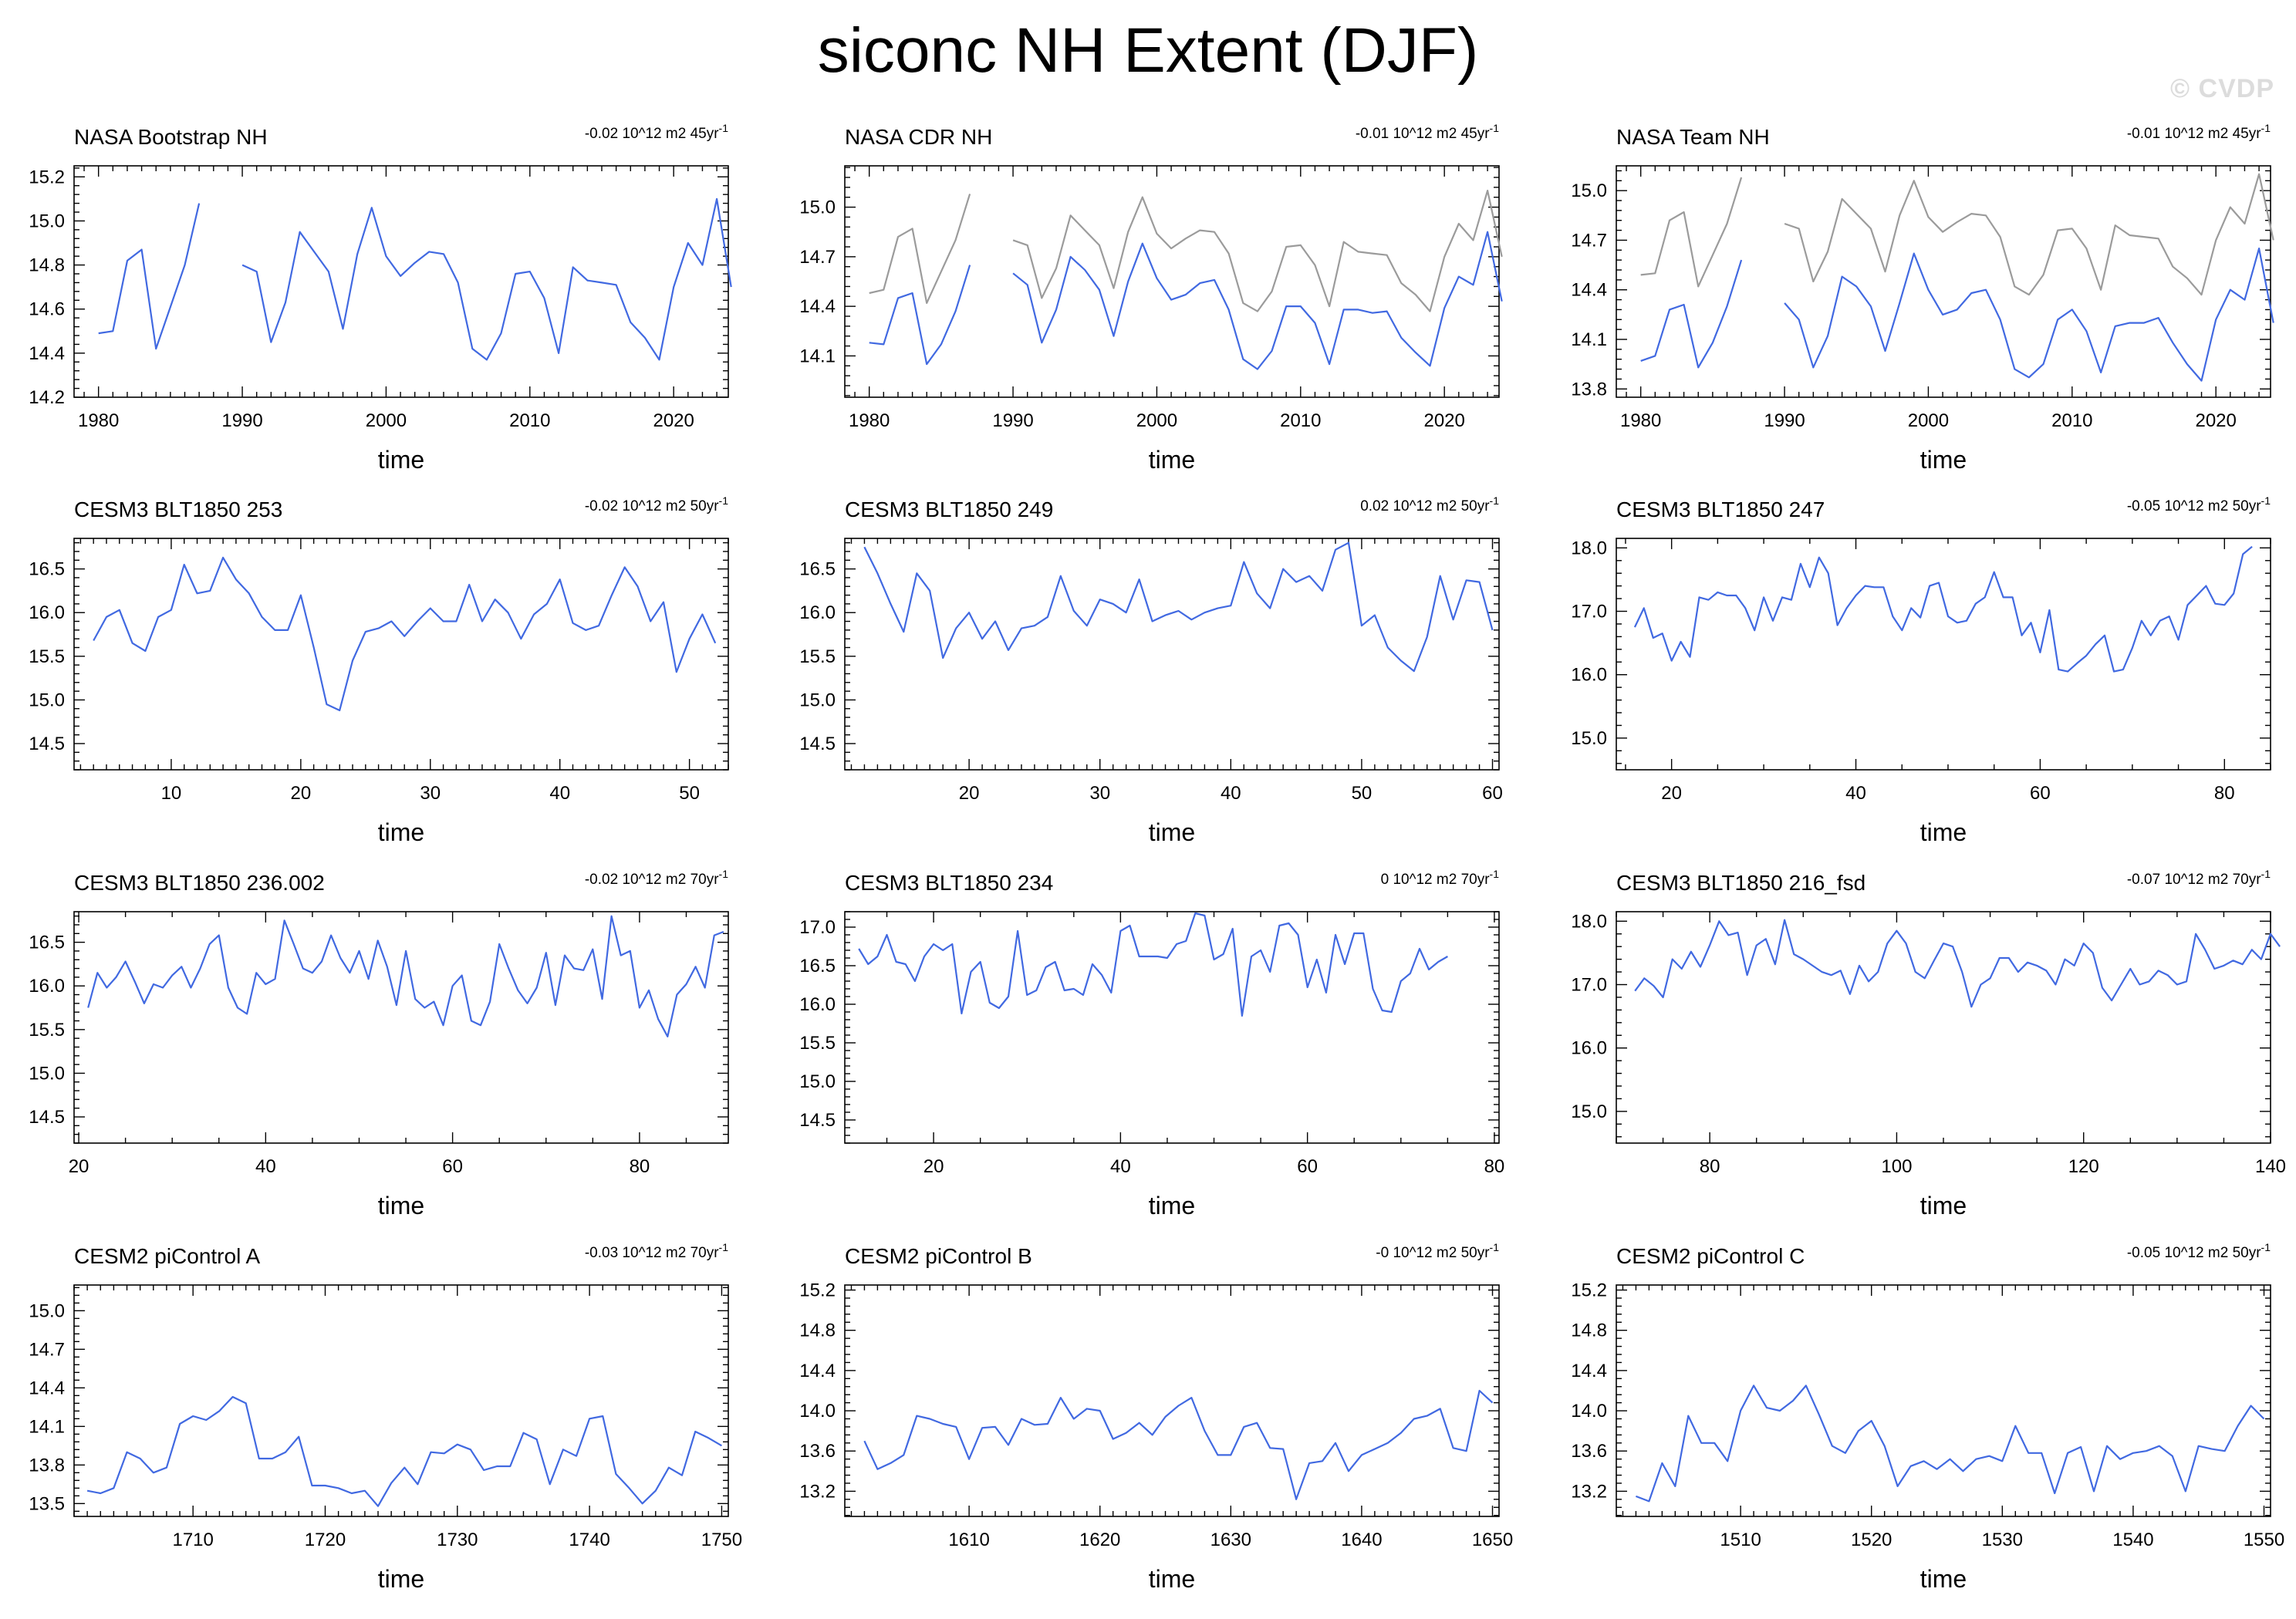 The image size is (2296, 1619). Describe the element at coordinates (241, 420) in the screenshot. I see `x-tick-label: 1990` at that location.